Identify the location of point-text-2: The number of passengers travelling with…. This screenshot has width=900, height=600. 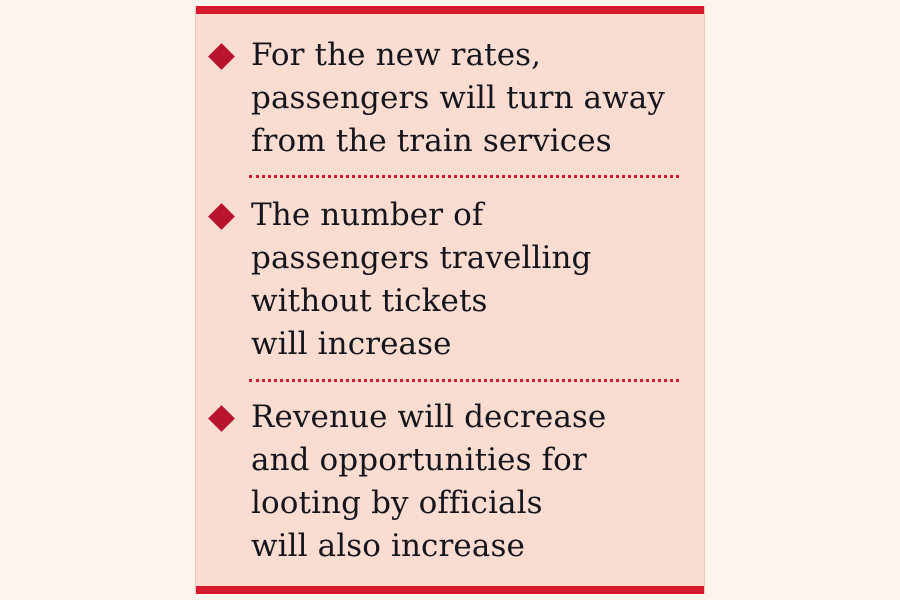
(421, 279).